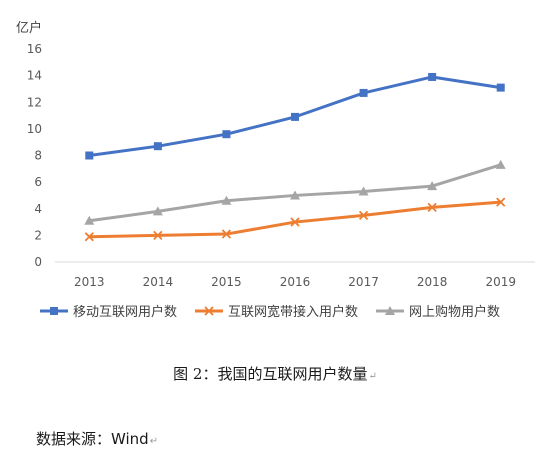 This screenshot has height=466, width=550. I want to click on y-tick-label: 14, so click(34, 76).